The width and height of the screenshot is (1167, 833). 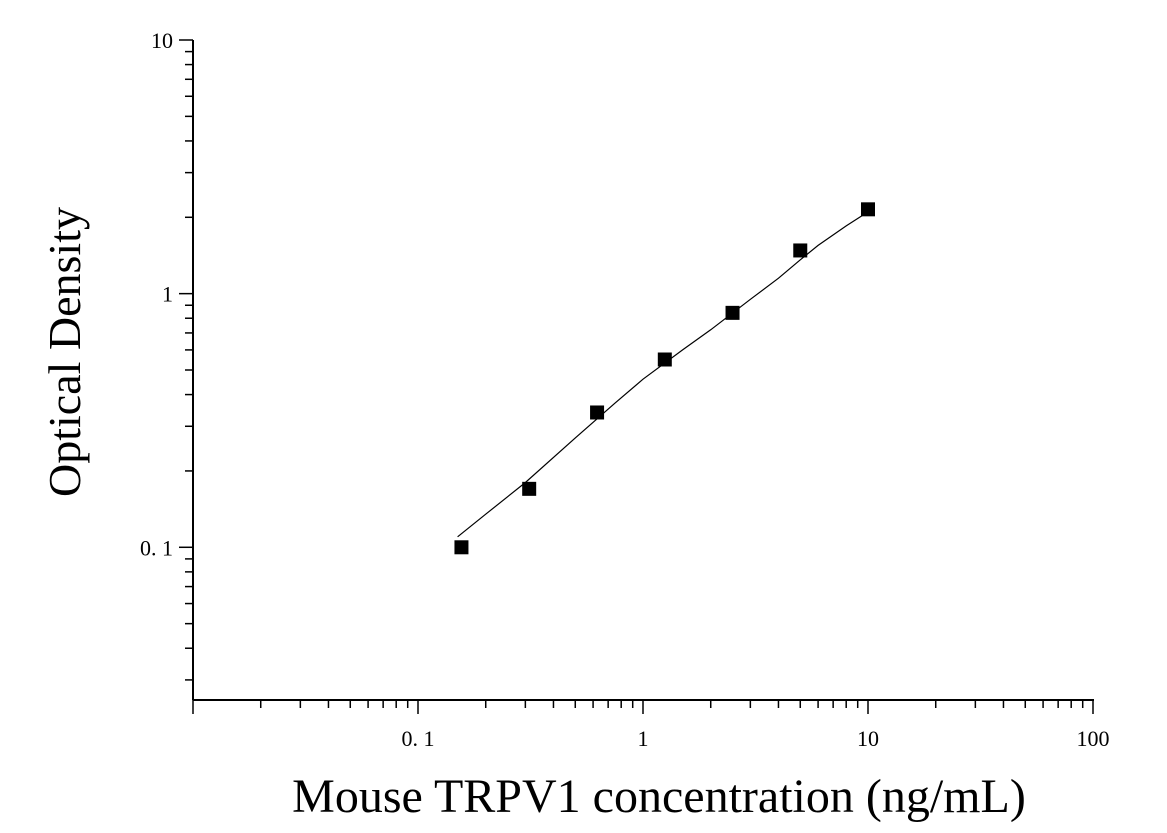 I want to click on x-tick-label: 100, so click(x=1093, y=738).